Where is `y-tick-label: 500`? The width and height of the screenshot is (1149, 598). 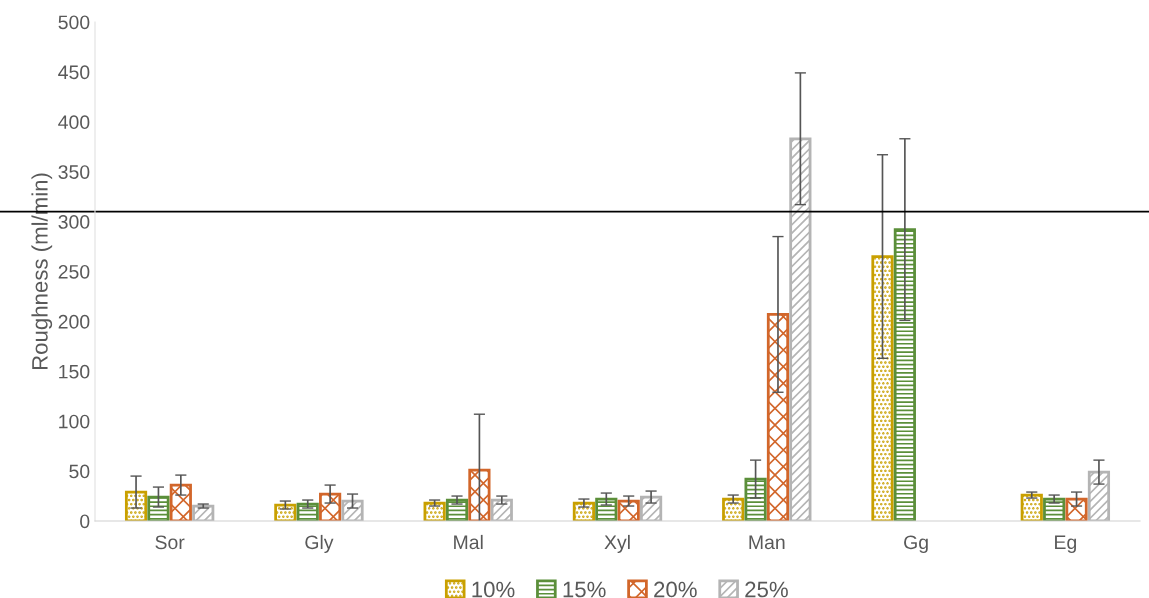
y-tick-label: 500 is located at coordinates (74, 22).